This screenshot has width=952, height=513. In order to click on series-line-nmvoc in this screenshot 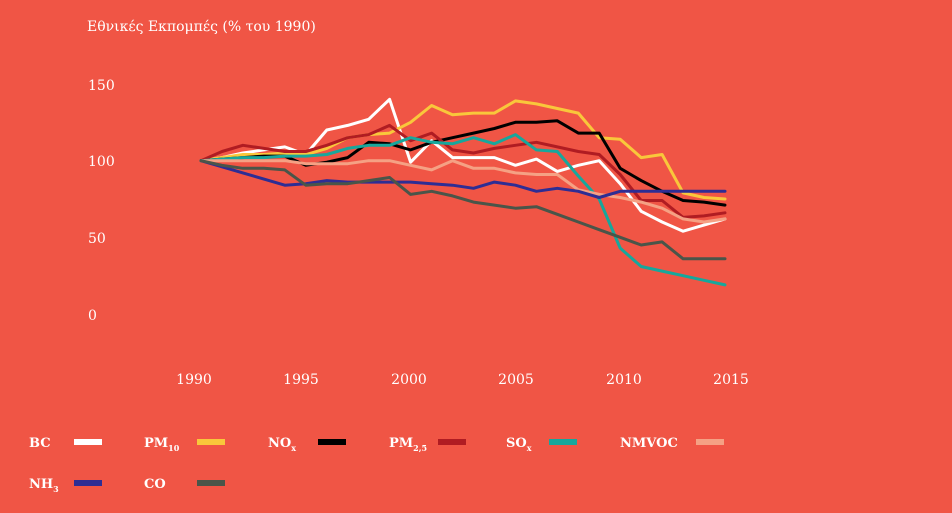, I will do `click(463, 191)`.